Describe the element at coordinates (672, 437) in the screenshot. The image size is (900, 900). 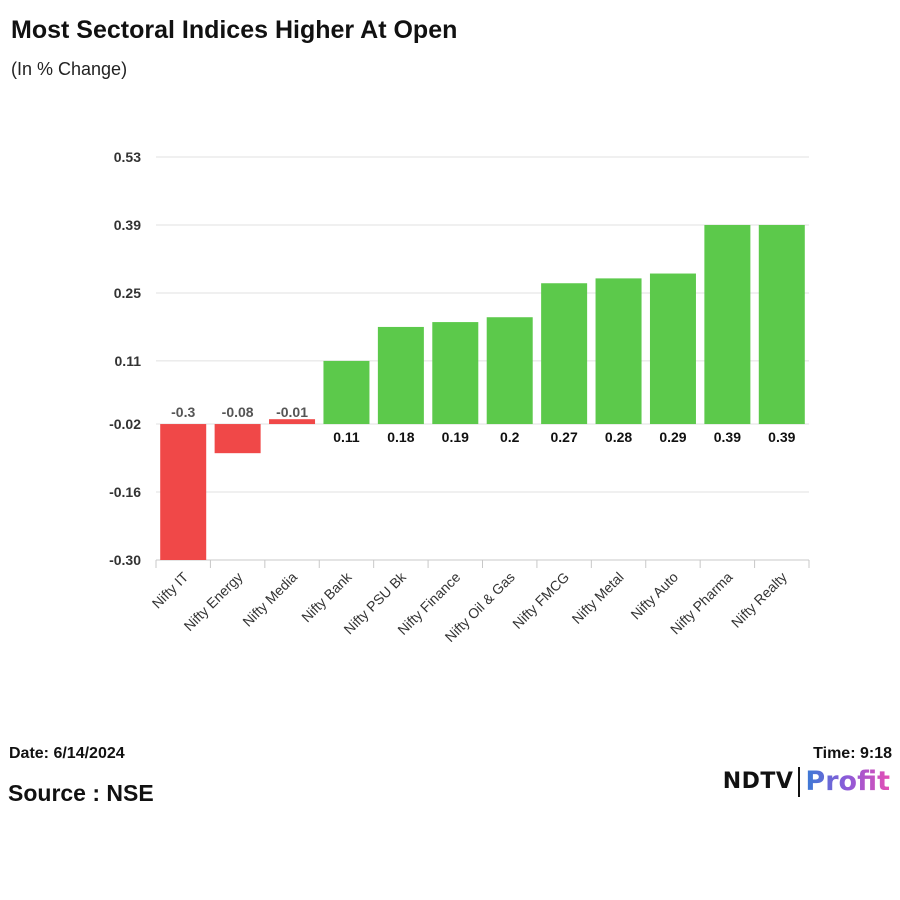
I see `data-label: 0.29` at that location.